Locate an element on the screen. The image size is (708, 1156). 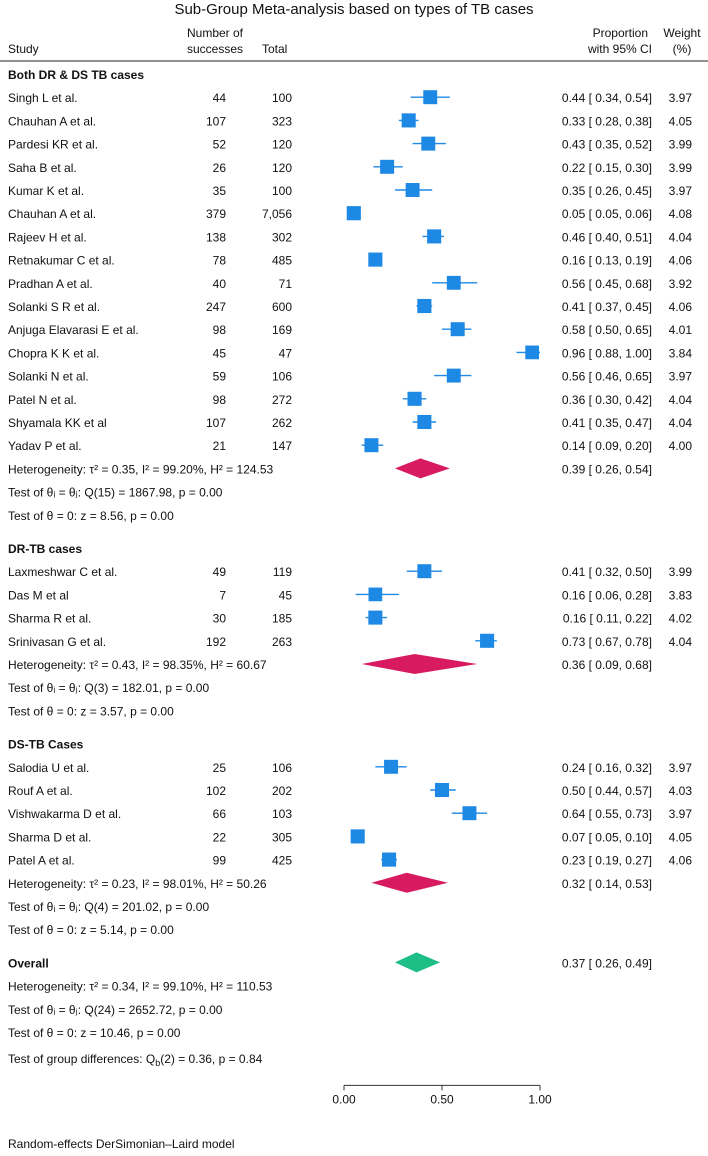
total-value: 147 is located at coordinates (282, 446).